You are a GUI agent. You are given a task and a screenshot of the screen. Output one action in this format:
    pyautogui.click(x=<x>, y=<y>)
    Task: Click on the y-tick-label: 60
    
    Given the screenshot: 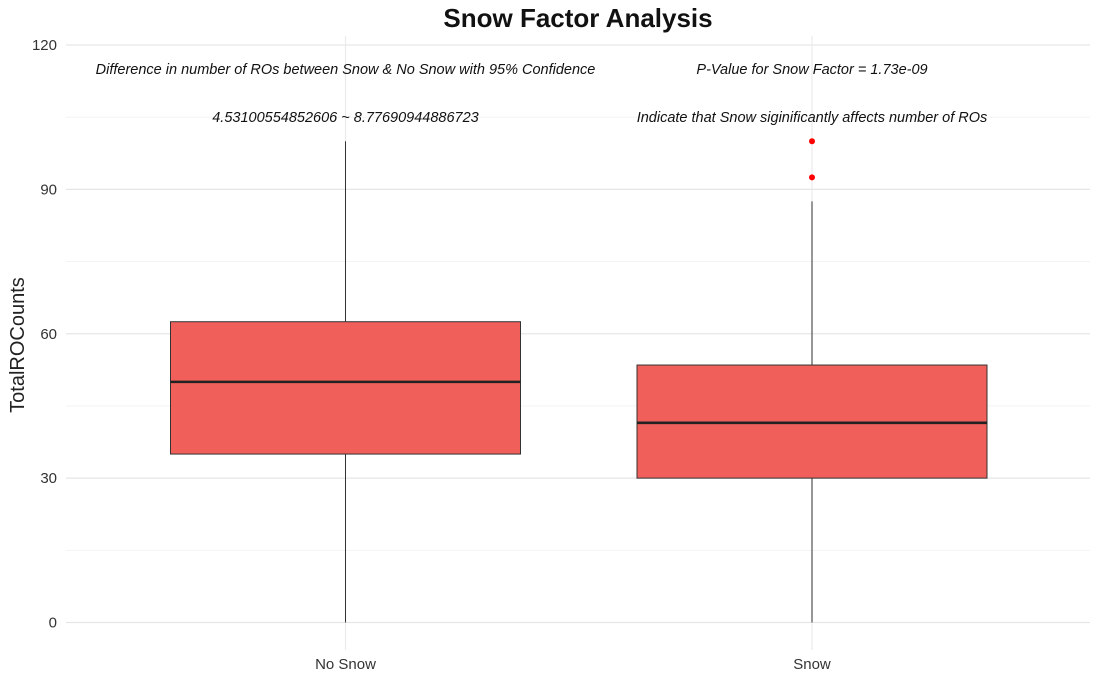 What is the action you would take?
    pyautogui.click(x=48, y=334)
    